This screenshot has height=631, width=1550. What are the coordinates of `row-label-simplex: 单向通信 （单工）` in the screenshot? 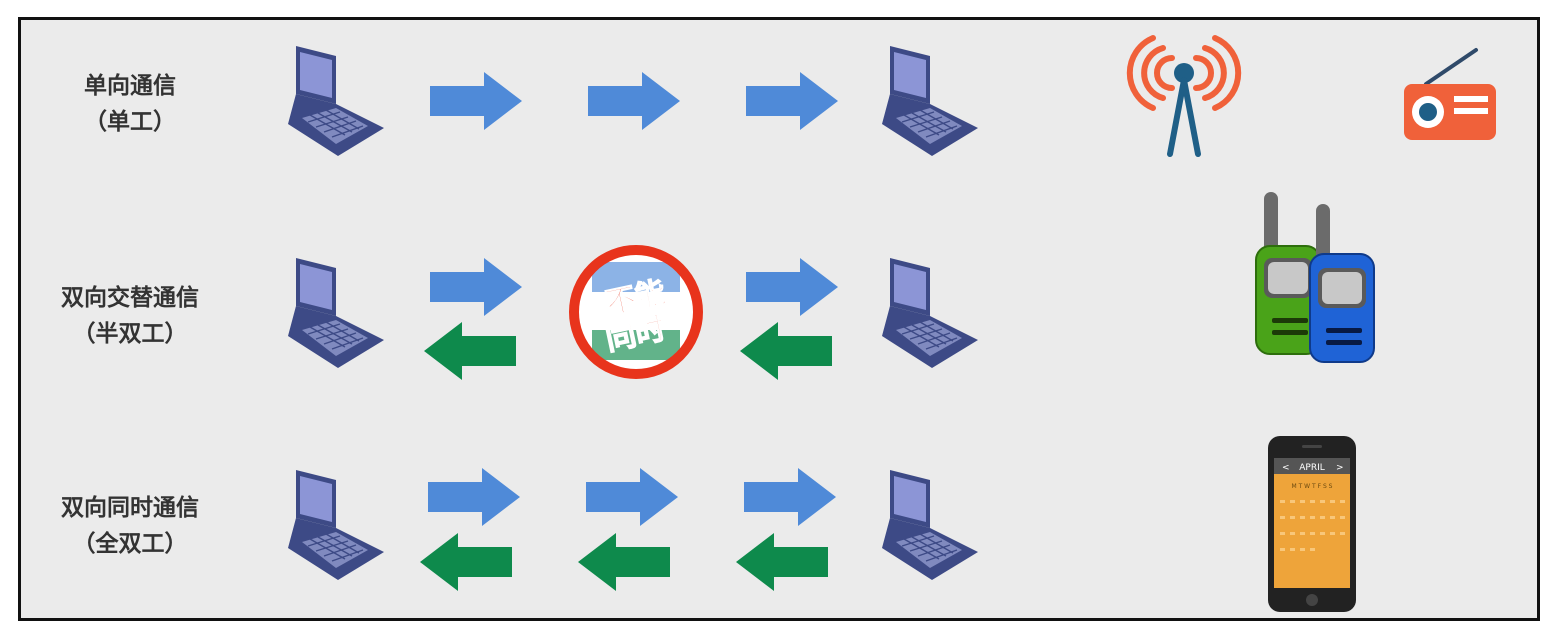 It's located at (130, 104).